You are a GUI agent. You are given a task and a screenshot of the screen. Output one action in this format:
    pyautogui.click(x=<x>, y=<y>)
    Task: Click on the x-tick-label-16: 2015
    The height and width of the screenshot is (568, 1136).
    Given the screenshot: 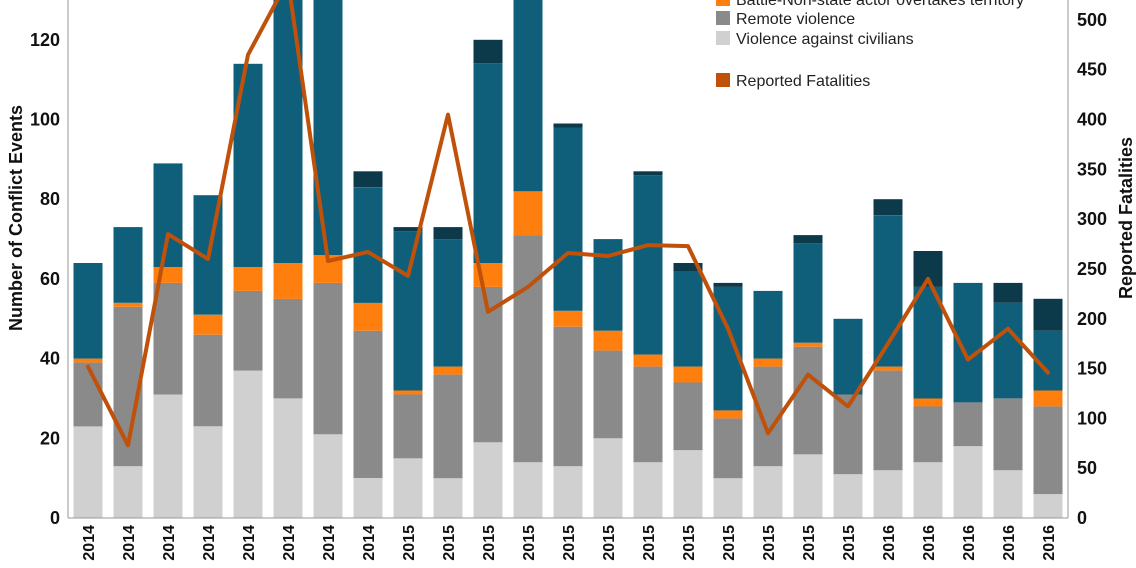 What is the action you would take?
    pyautogui.click(x=729, y=543)
    